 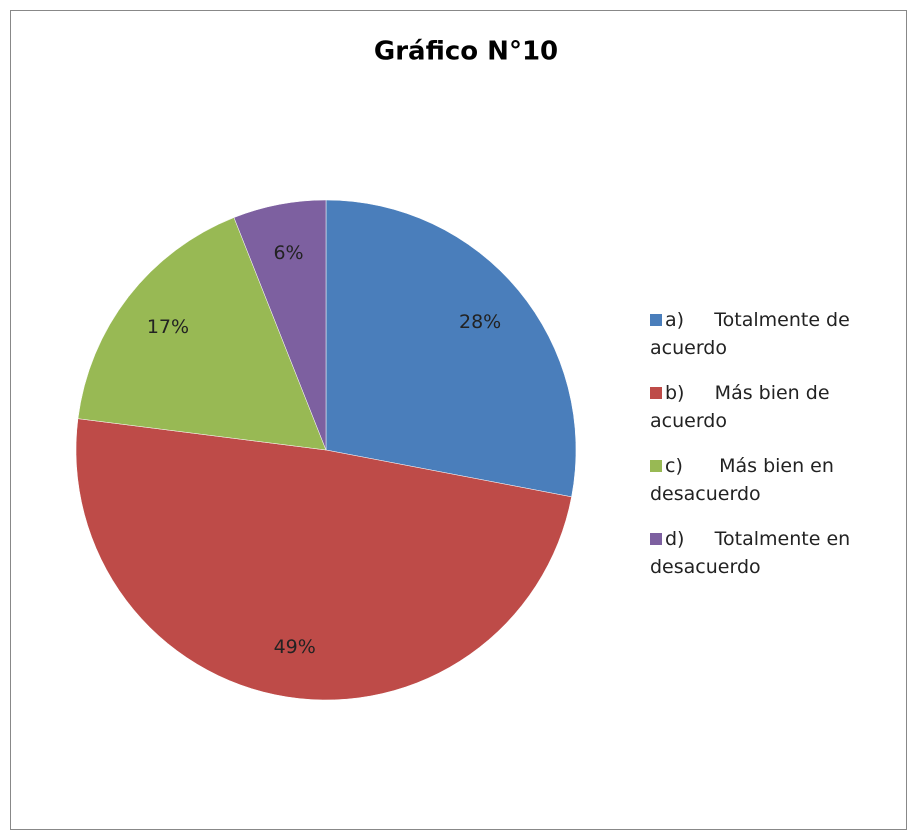 I want to click on chart-title: Gráfico N°10, so click(x=466, y=52).